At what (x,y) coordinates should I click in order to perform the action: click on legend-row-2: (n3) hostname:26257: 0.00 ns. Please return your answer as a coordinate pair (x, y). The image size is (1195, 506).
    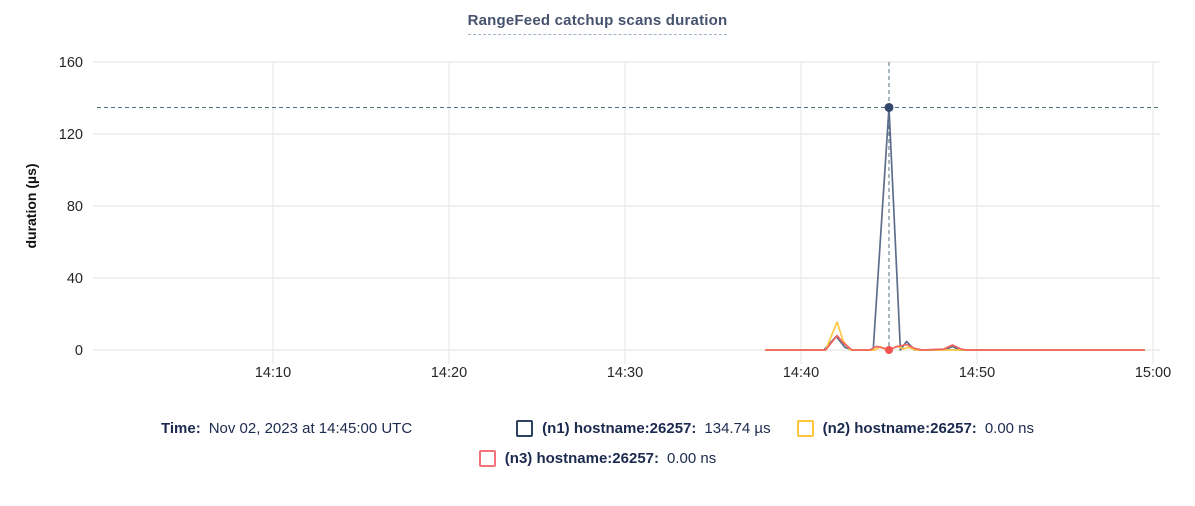
    Looking at the image, I should click on (597, 458).